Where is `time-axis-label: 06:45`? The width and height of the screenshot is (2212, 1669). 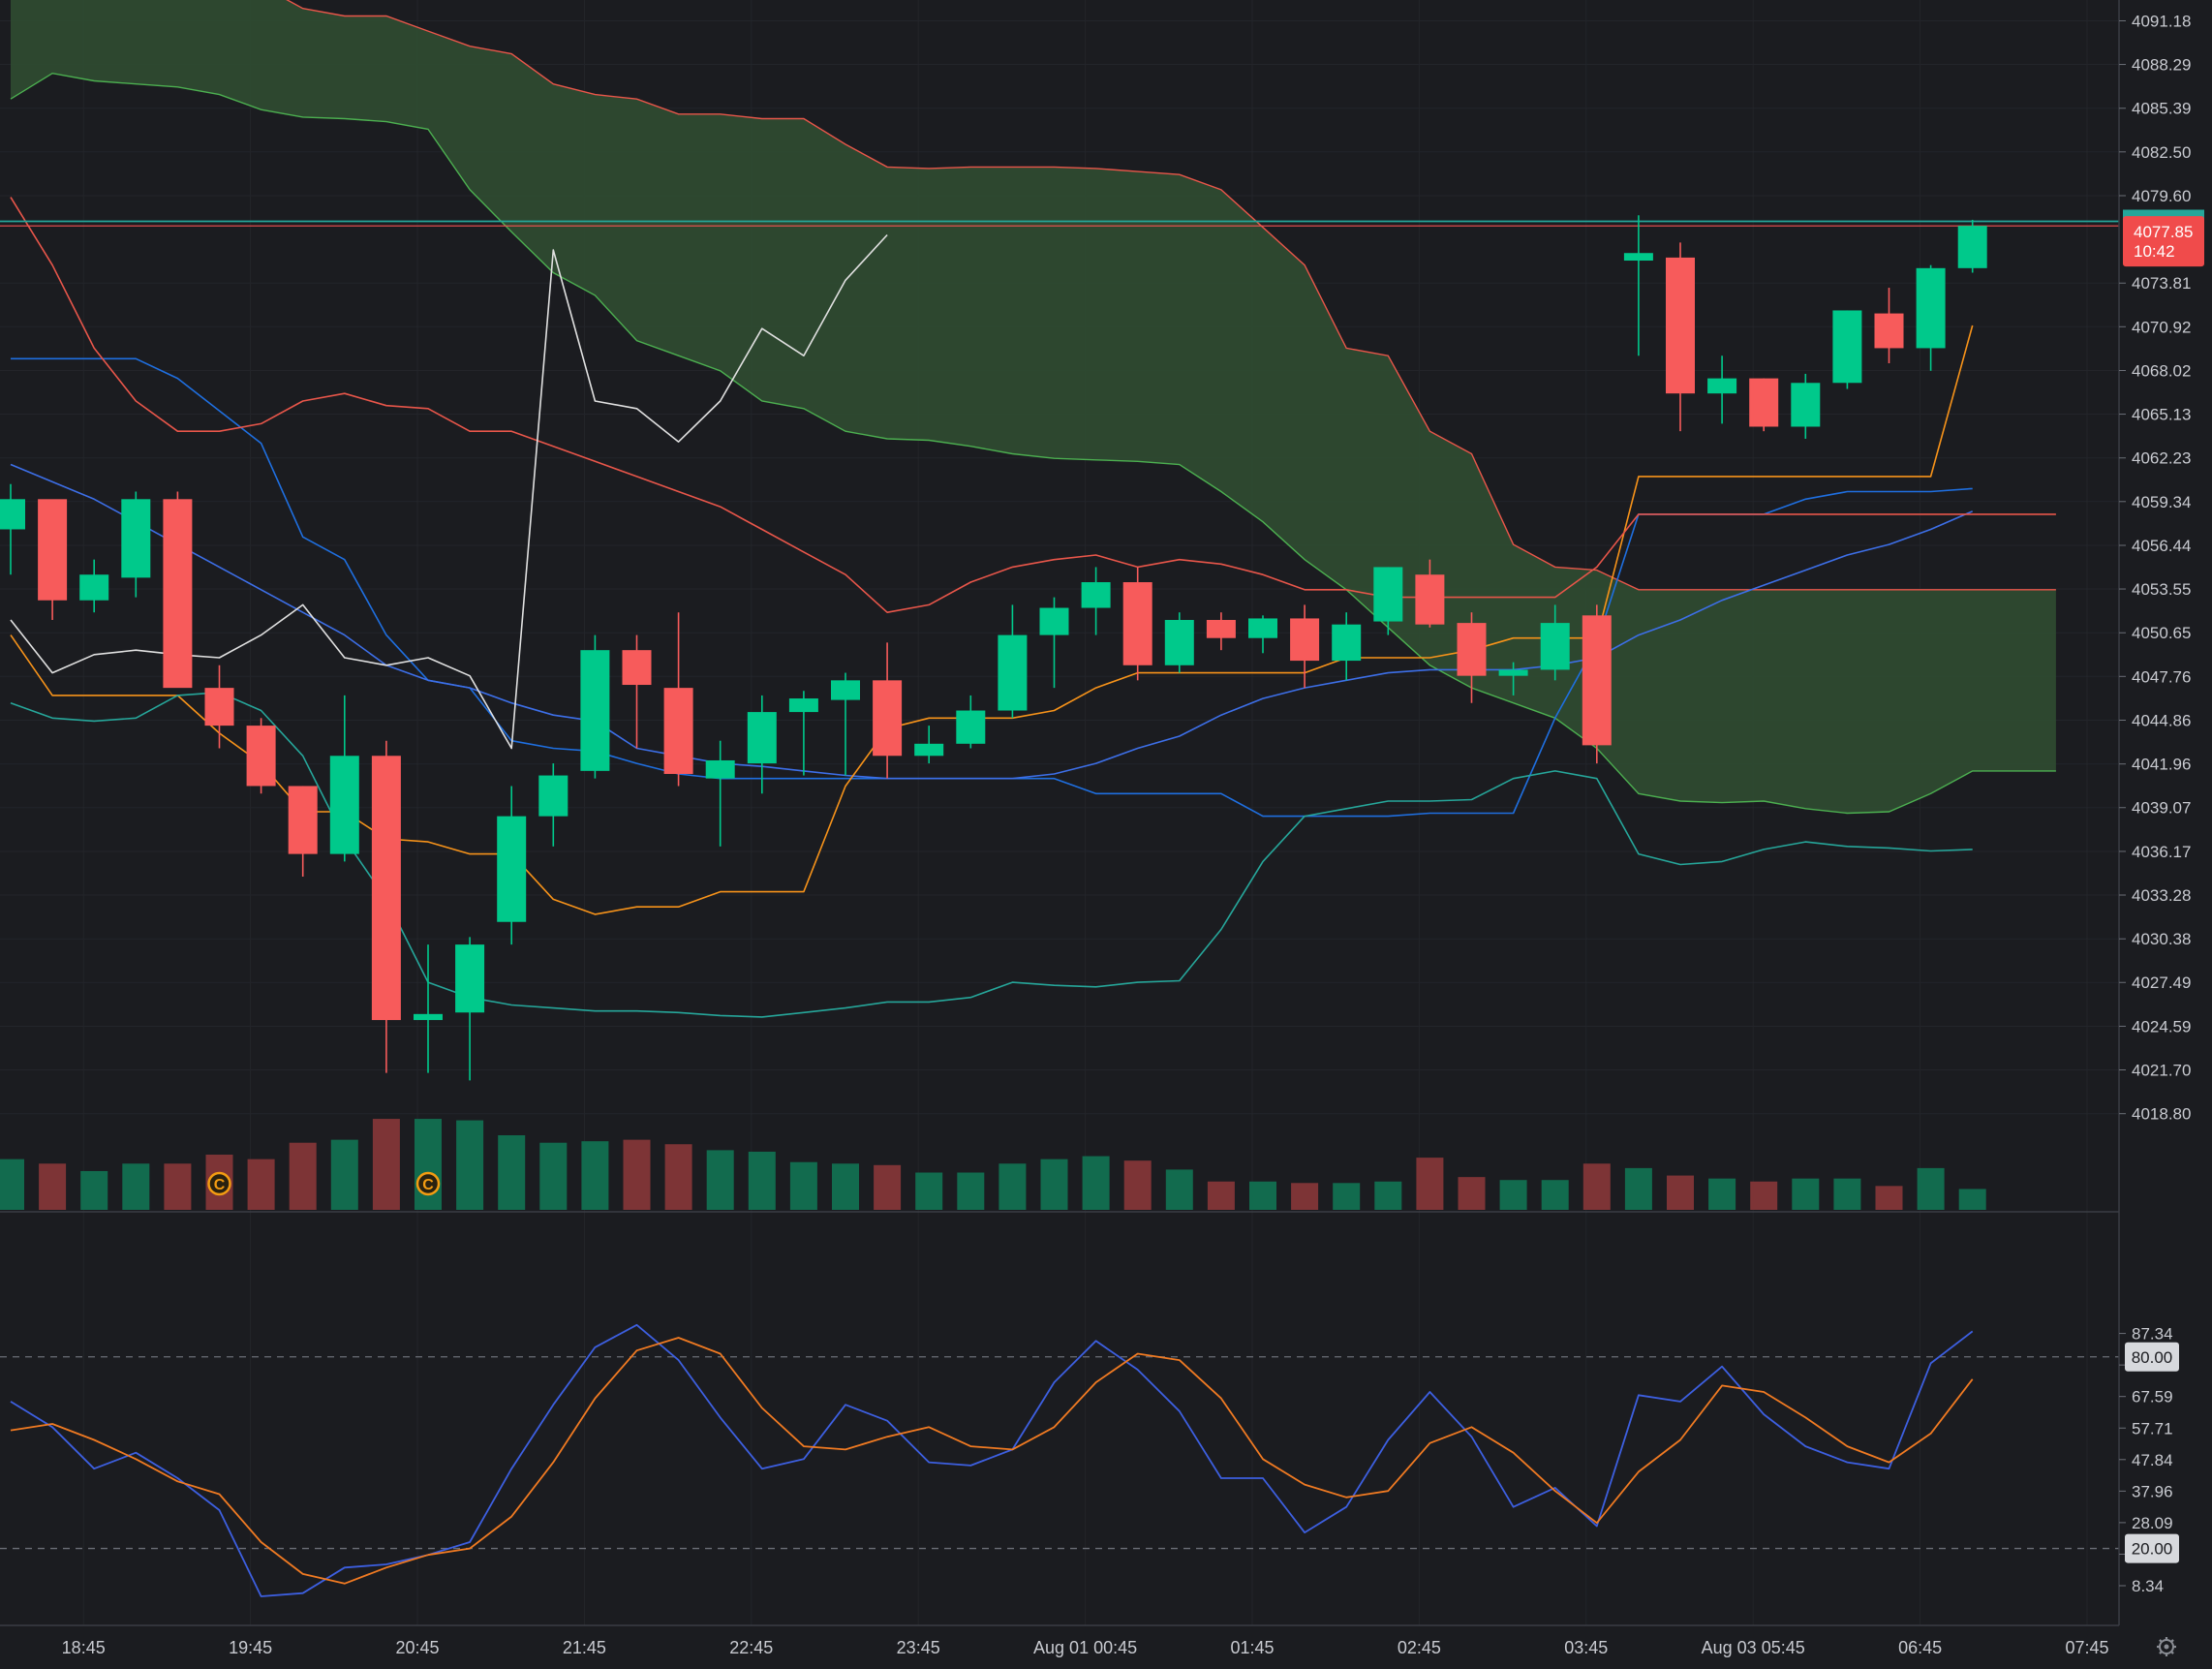
time-axis-label: 06:45 is located at coordinates (1920, 1647).